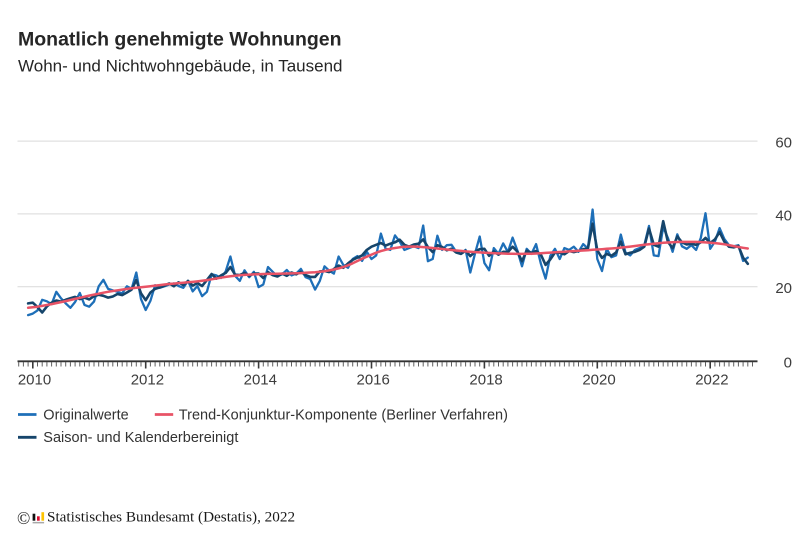 The image size is (810, 540). I want to click on svg-text: 2018, so click(485, 380).